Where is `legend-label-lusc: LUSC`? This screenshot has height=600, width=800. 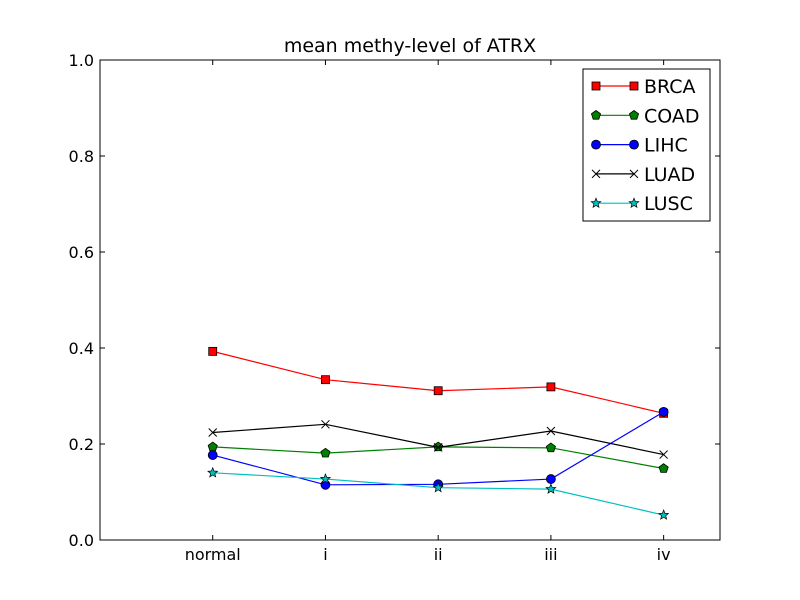
legend-label-lusc: LUSC is located at coordinates (668, 204).